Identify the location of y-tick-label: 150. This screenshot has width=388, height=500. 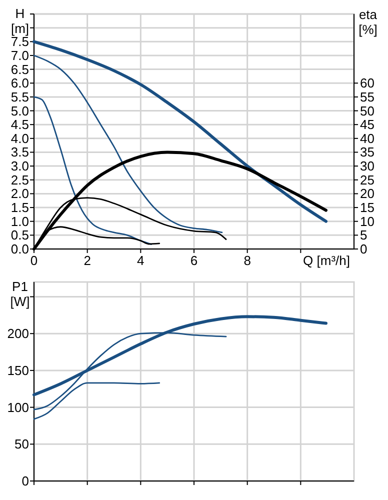
(18, 370).